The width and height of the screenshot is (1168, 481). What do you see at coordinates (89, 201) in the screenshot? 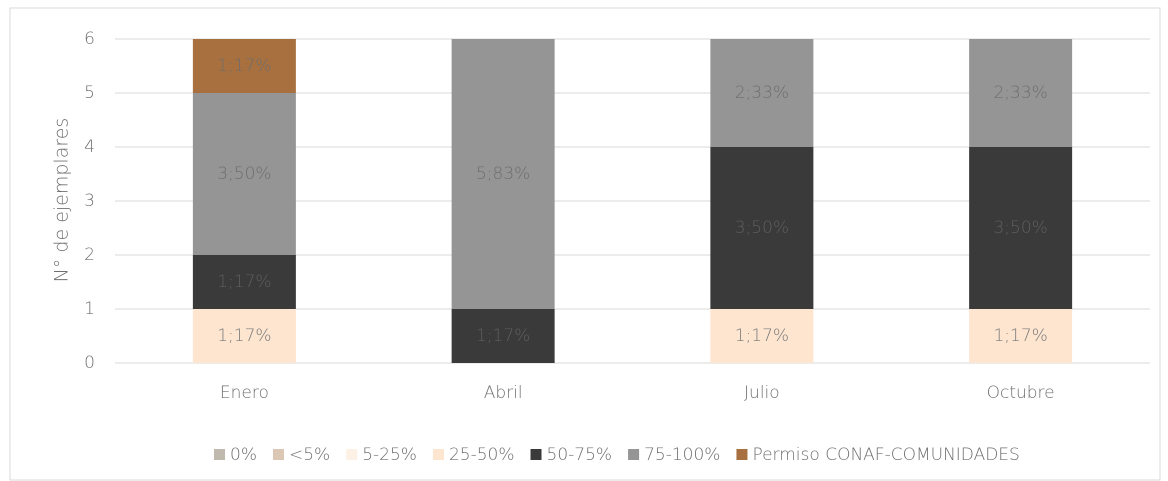
I see `y-tick-label: 3` at bounding box center [89, 201].